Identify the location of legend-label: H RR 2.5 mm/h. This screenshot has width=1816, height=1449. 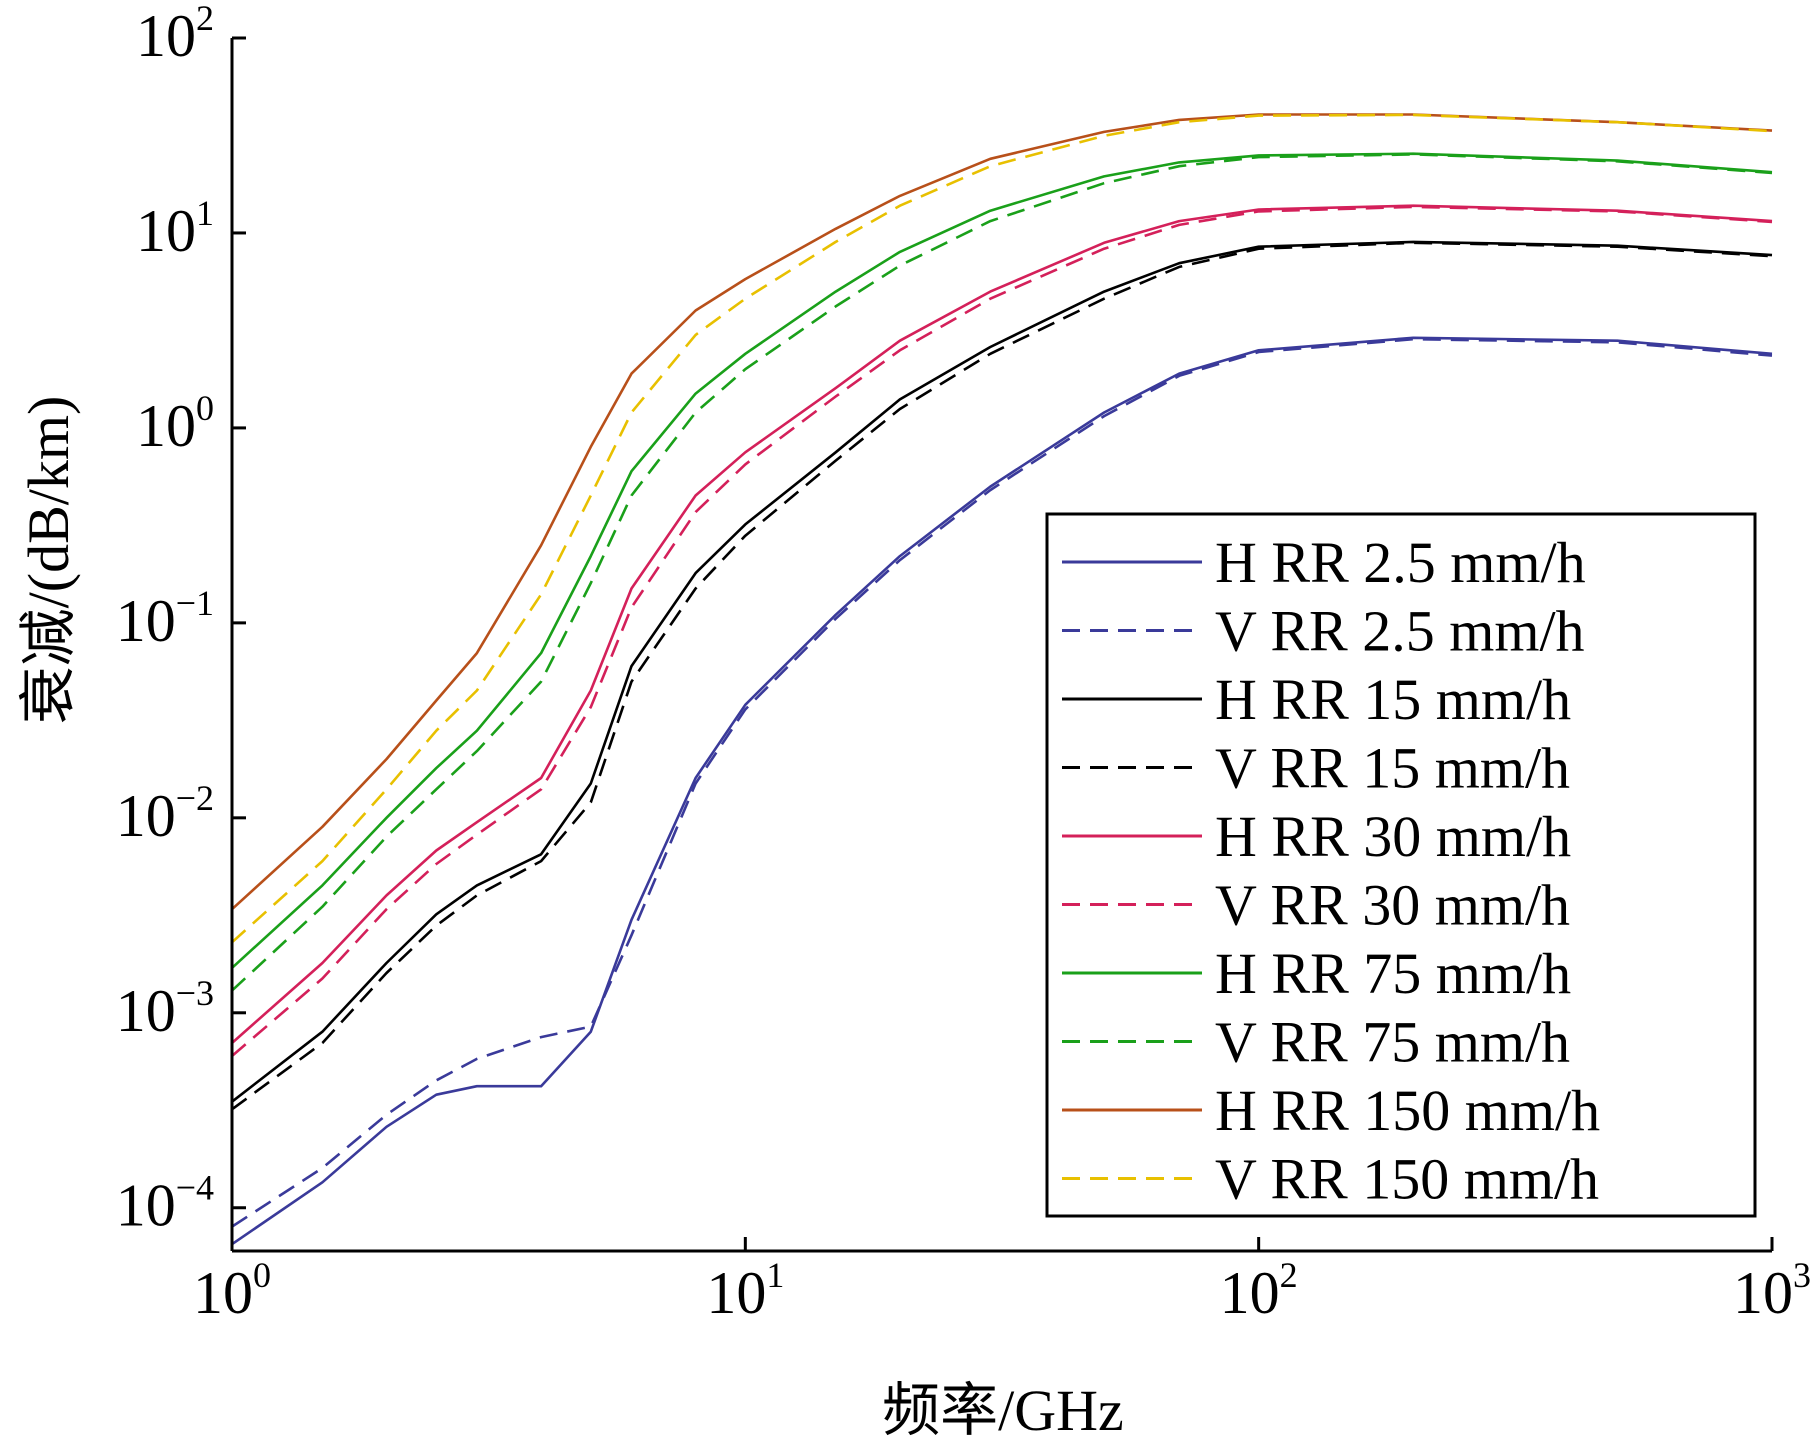
(1400, 562).